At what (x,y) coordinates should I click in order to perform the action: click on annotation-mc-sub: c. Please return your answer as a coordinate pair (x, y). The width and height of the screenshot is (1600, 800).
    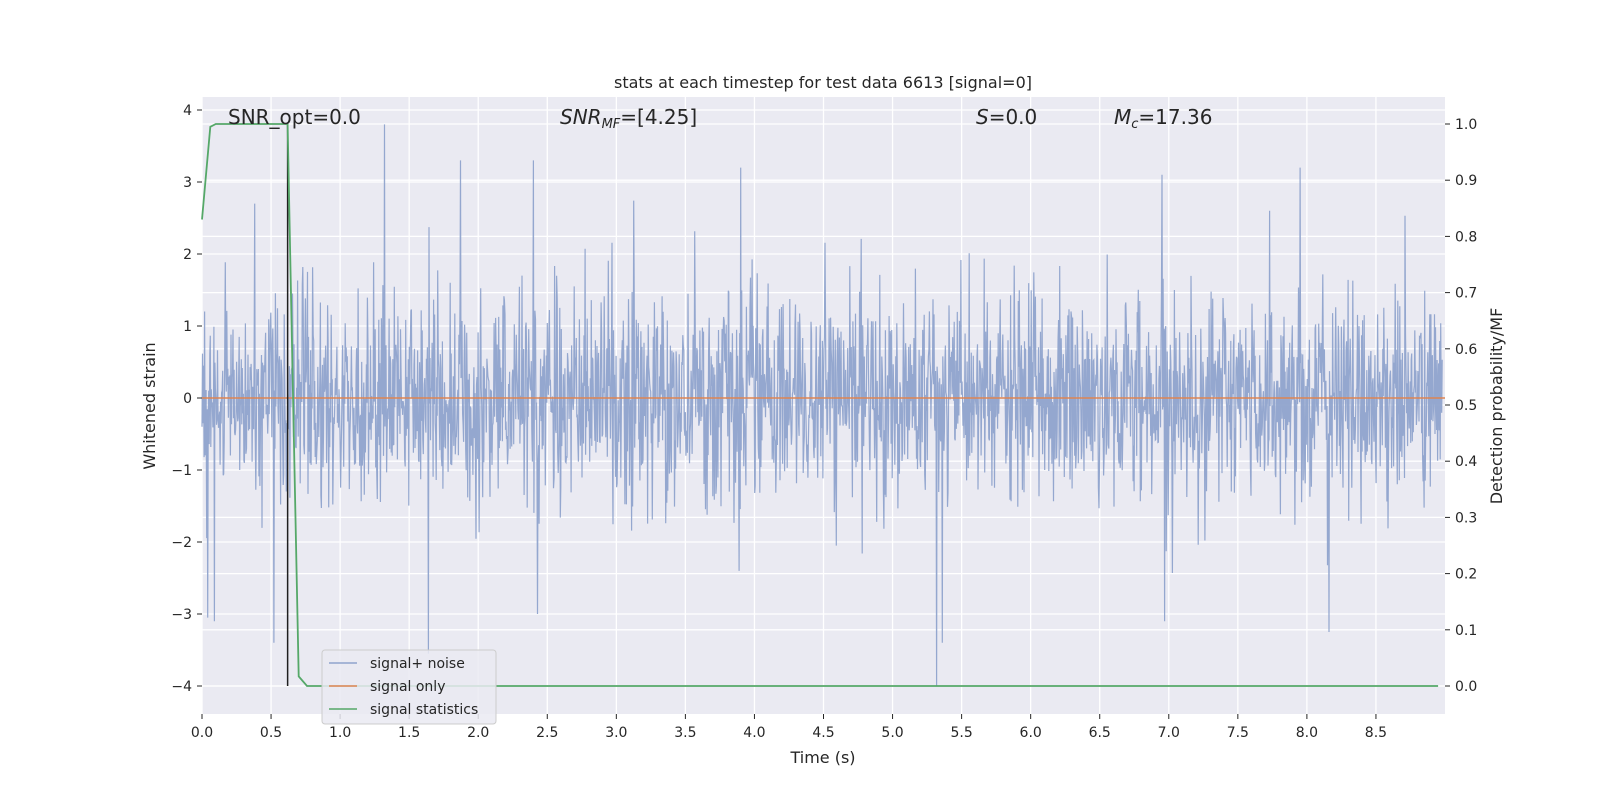
    Looking at the image, I should click on (1134, 124).